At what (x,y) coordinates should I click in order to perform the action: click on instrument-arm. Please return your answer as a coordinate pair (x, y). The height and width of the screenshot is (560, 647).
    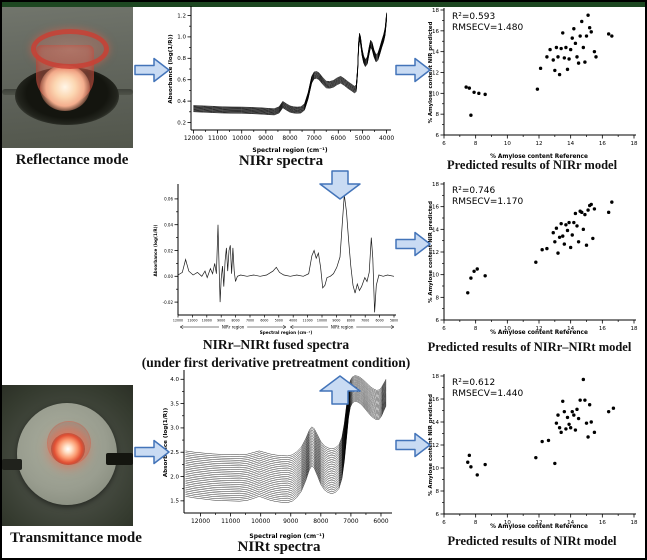
    Looking at the image, I should click on (119, 459).